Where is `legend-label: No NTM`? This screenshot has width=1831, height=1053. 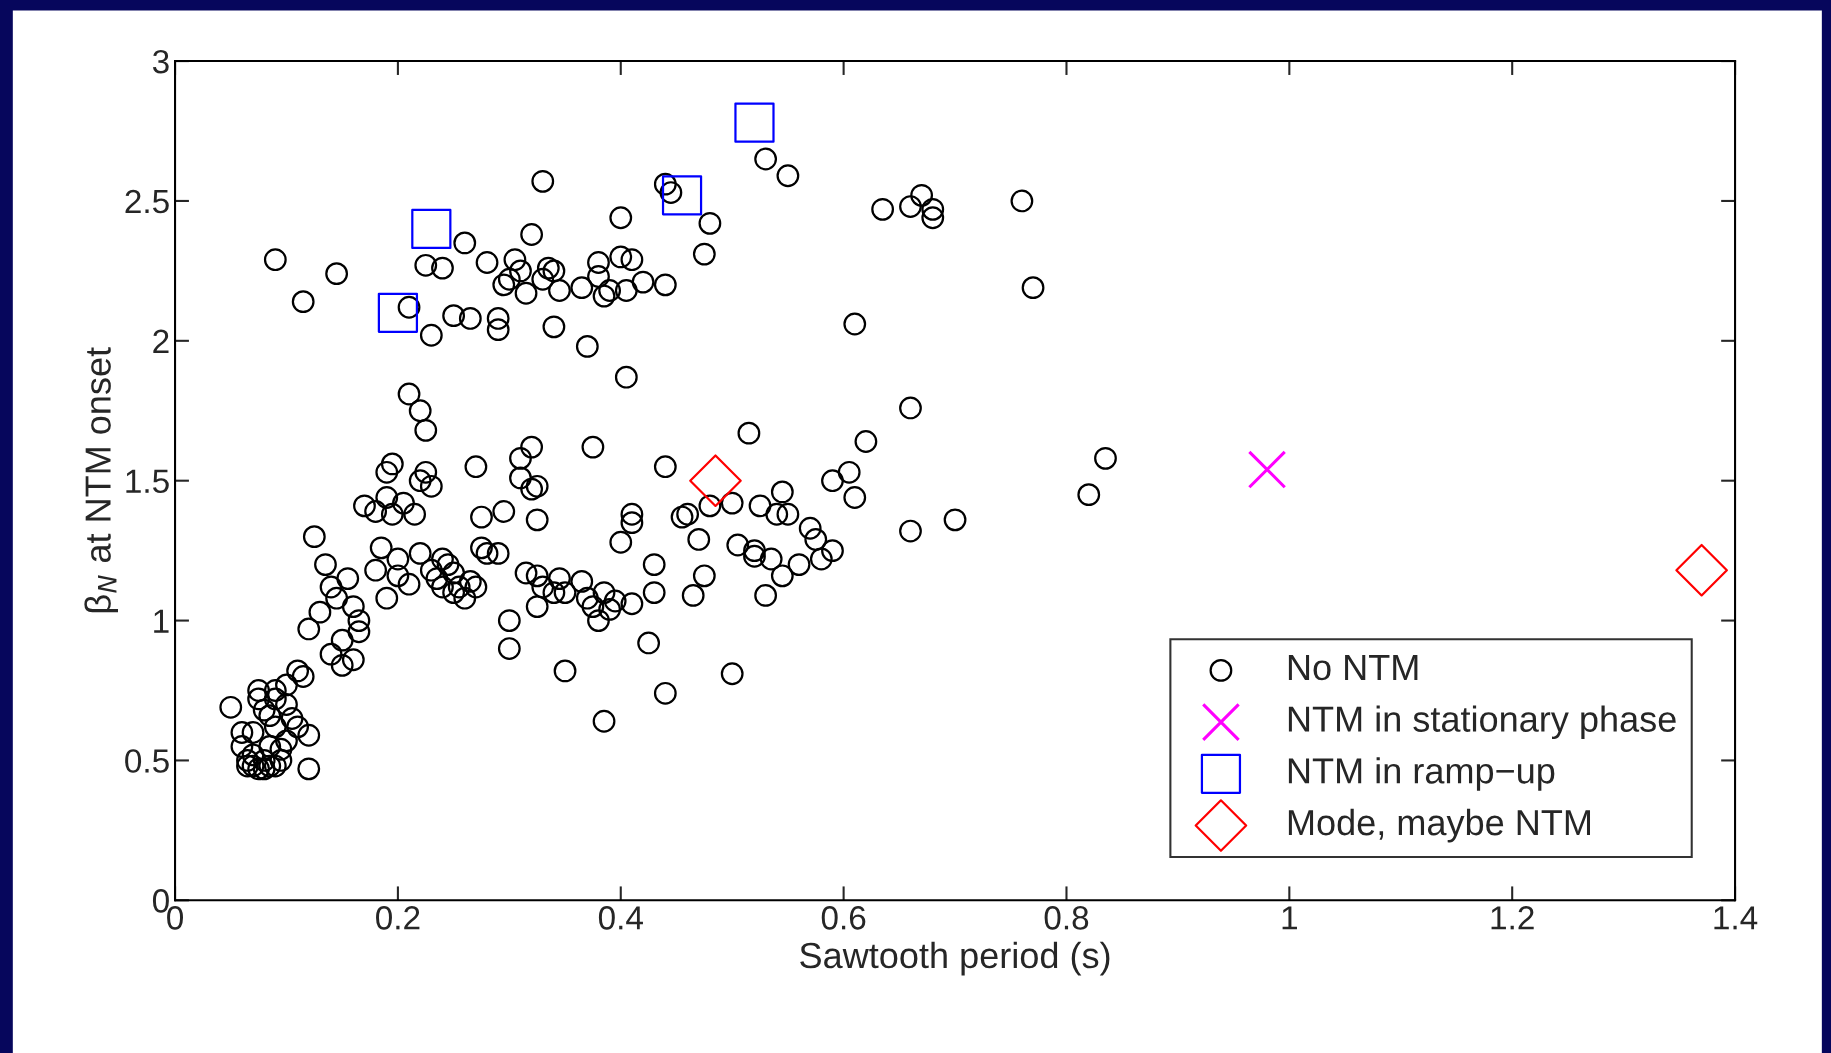 legend-label: No NTM is located at coordinates (1353, 668).